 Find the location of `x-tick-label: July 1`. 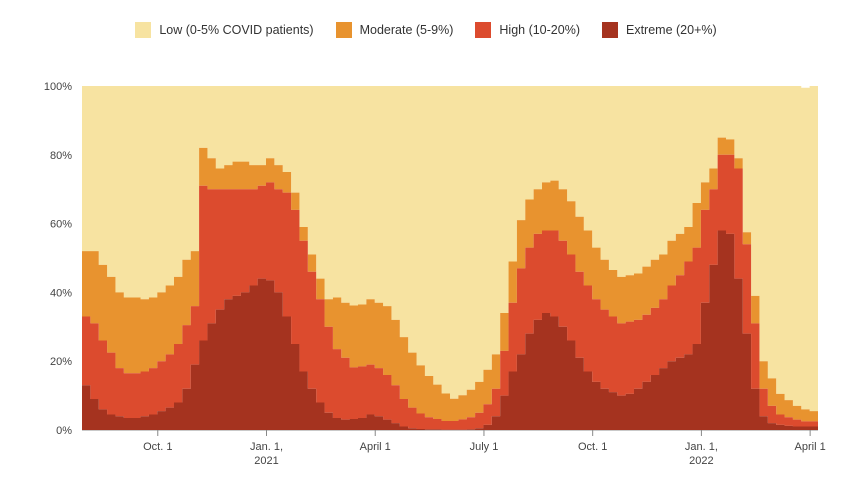

x-tick-label: July 1 is located at coordinates (484, 447).